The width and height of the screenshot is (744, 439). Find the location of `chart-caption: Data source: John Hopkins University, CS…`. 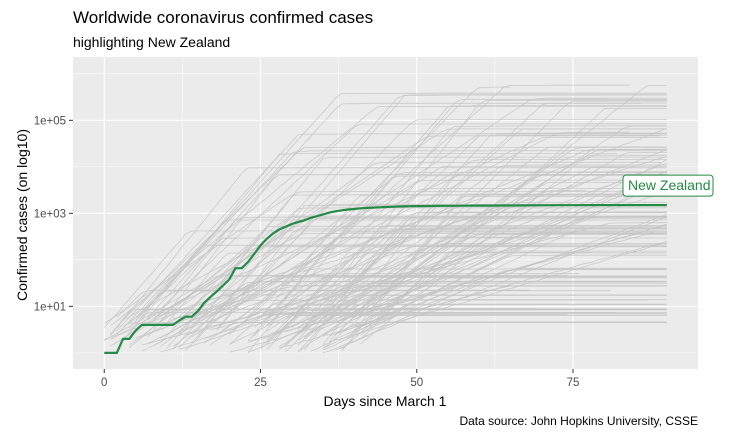

chart-caption: Data source: John Hopkins University, CS… is located at coordinates (578, 421).